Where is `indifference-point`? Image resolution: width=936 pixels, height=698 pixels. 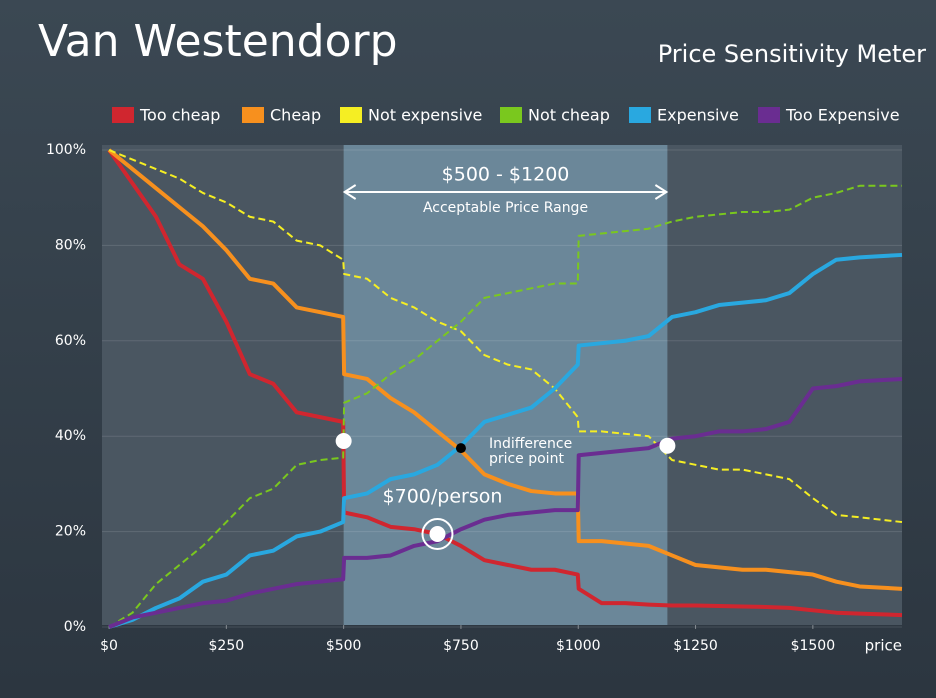
indifference-point is located at coordinates (460, 448).